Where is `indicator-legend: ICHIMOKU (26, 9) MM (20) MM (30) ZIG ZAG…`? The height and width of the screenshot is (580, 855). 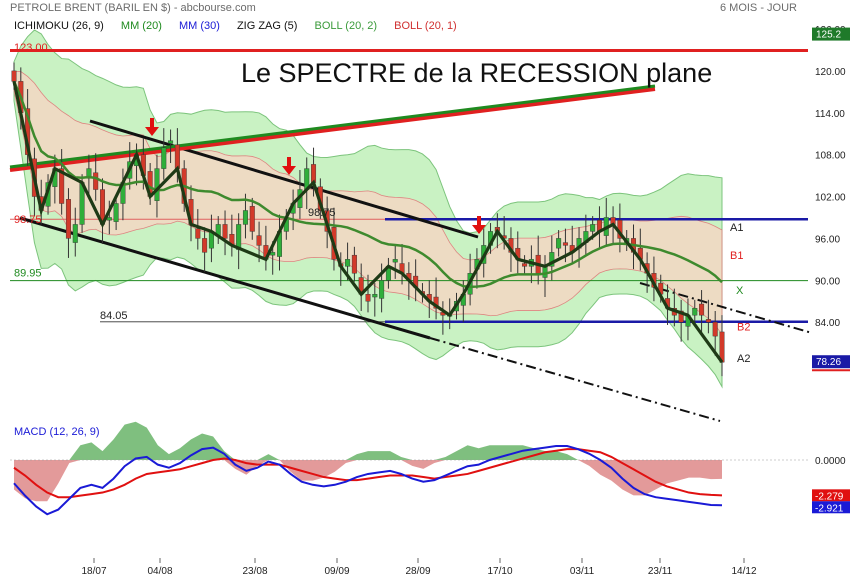
indicator-legend: ICHIMOKU (26, 9) MM (20) MM (30) ZIG ZAG… is located at coordinates (242, 26).